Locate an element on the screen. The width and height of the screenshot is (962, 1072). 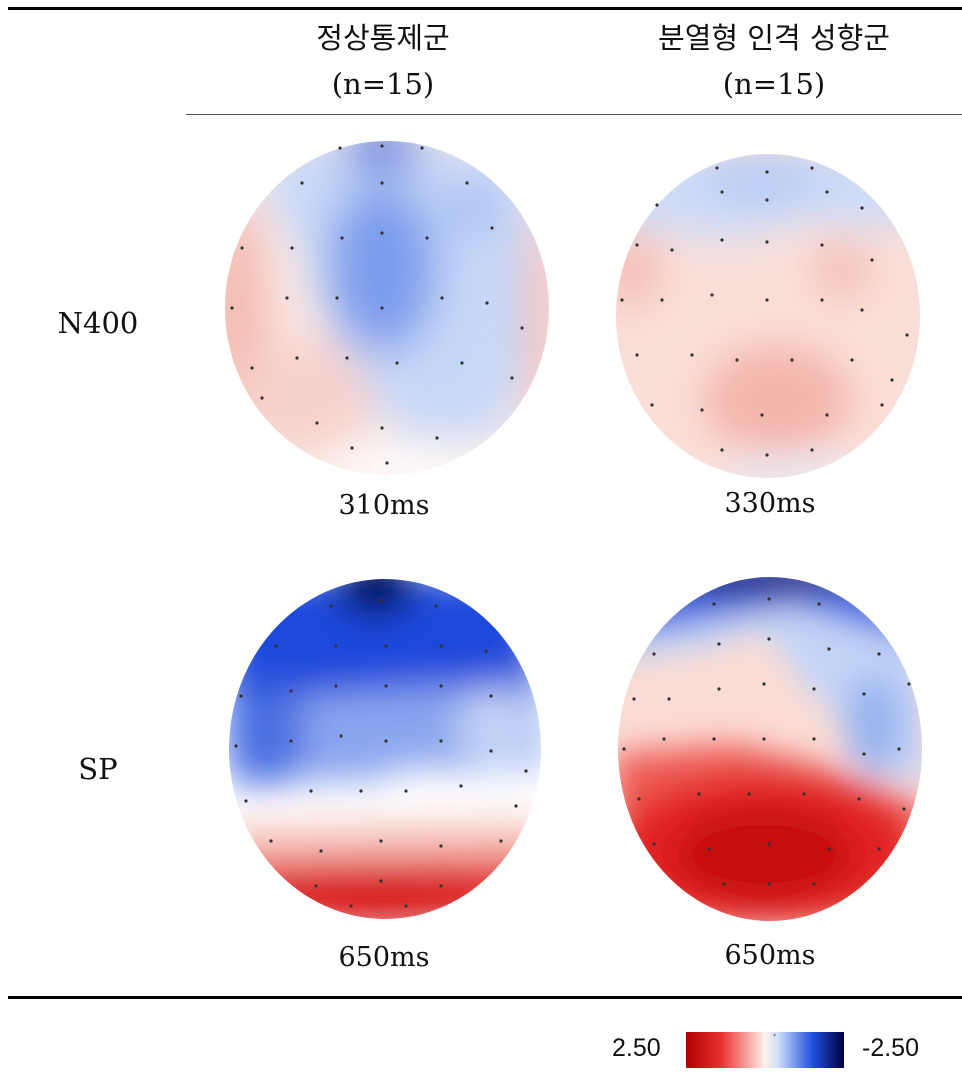
group2-name: 분열형 인격 성향군 is located at coordinates (774, 38).